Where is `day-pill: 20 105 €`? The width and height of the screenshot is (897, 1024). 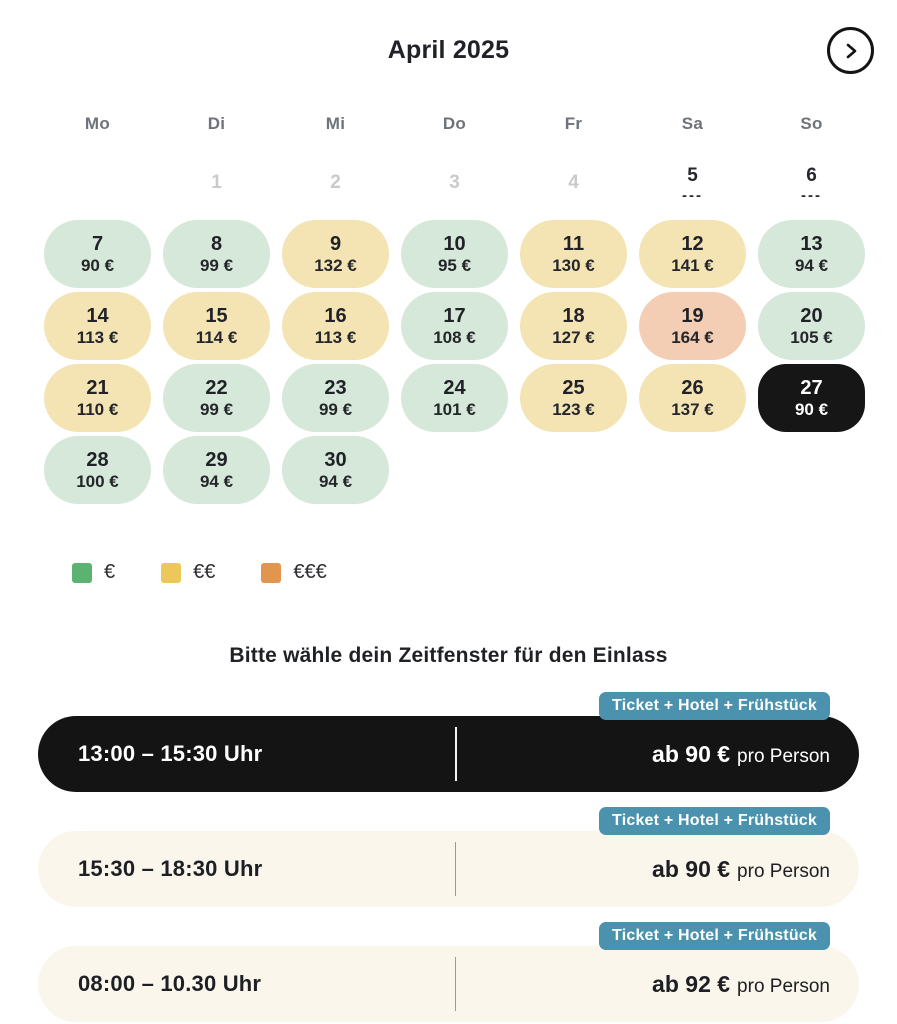
day-pill: 20 105 € is located at coordinates (811, 326).